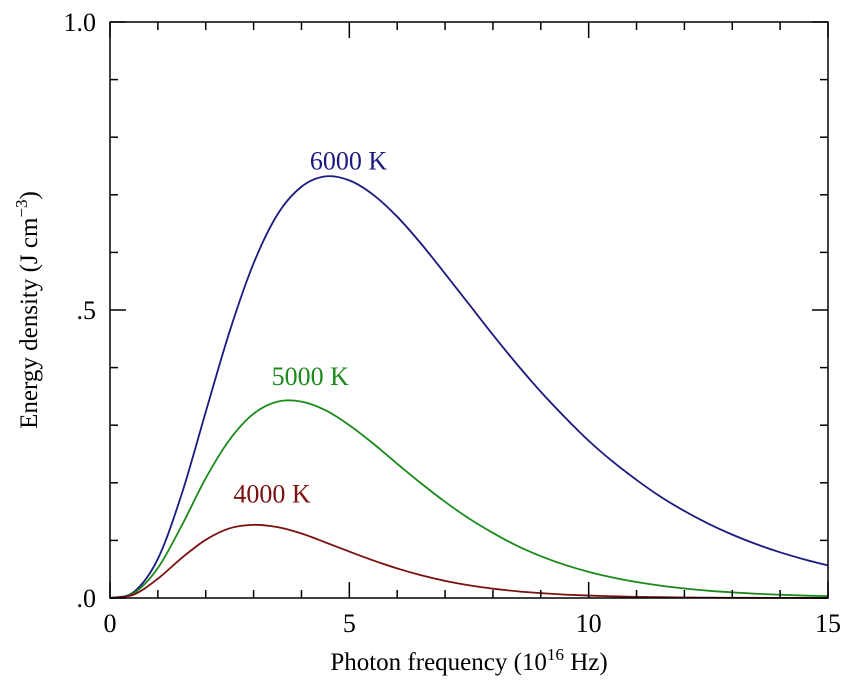 The image size is (846, 681). I want to click on series-label: 5000 K, so click(311, 376).